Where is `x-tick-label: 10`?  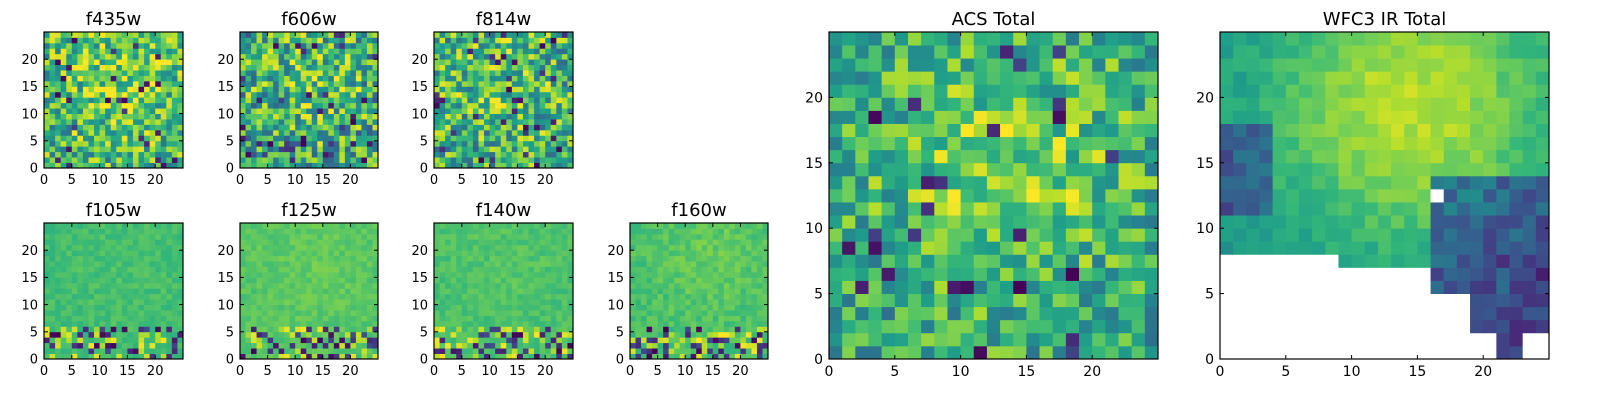
x-tick-label: 10 is located at coordinates (99, 180).